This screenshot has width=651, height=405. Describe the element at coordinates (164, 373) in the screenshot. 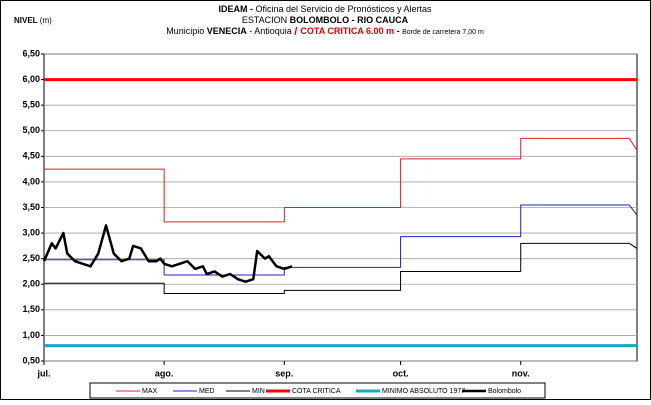

I see `x-tick-label: ago.` at that location.